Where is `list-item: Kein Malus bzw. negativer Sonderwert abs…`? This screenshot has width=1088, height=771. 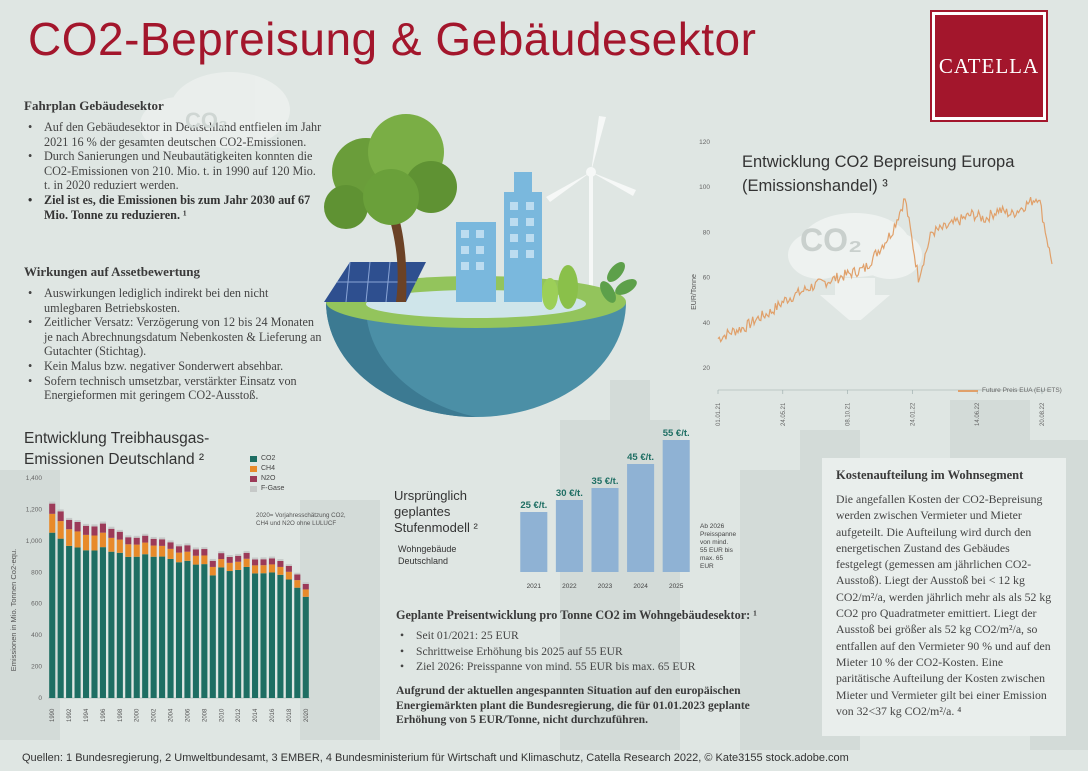
list-item: Kein Malus bzw. negativer Sonderwert abs… is located at coordinates (174, 366).